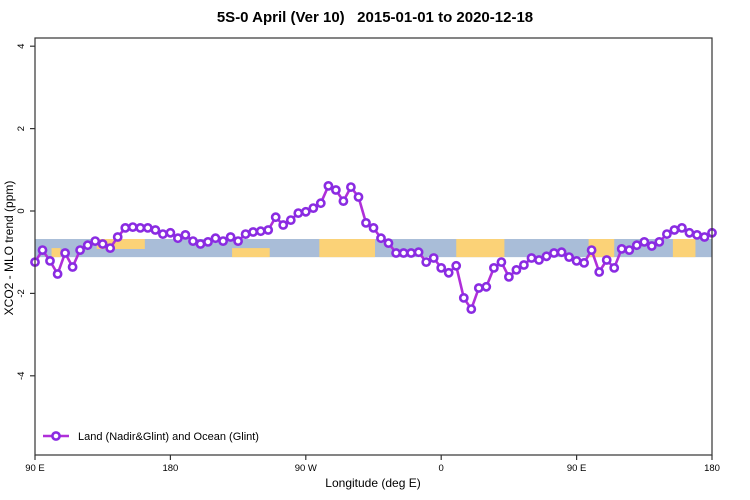 The image size is (750, 500). Describe the element at coordinates (306, 468) in the screenshot. I see `x-tick-label: 90 W` at that location.